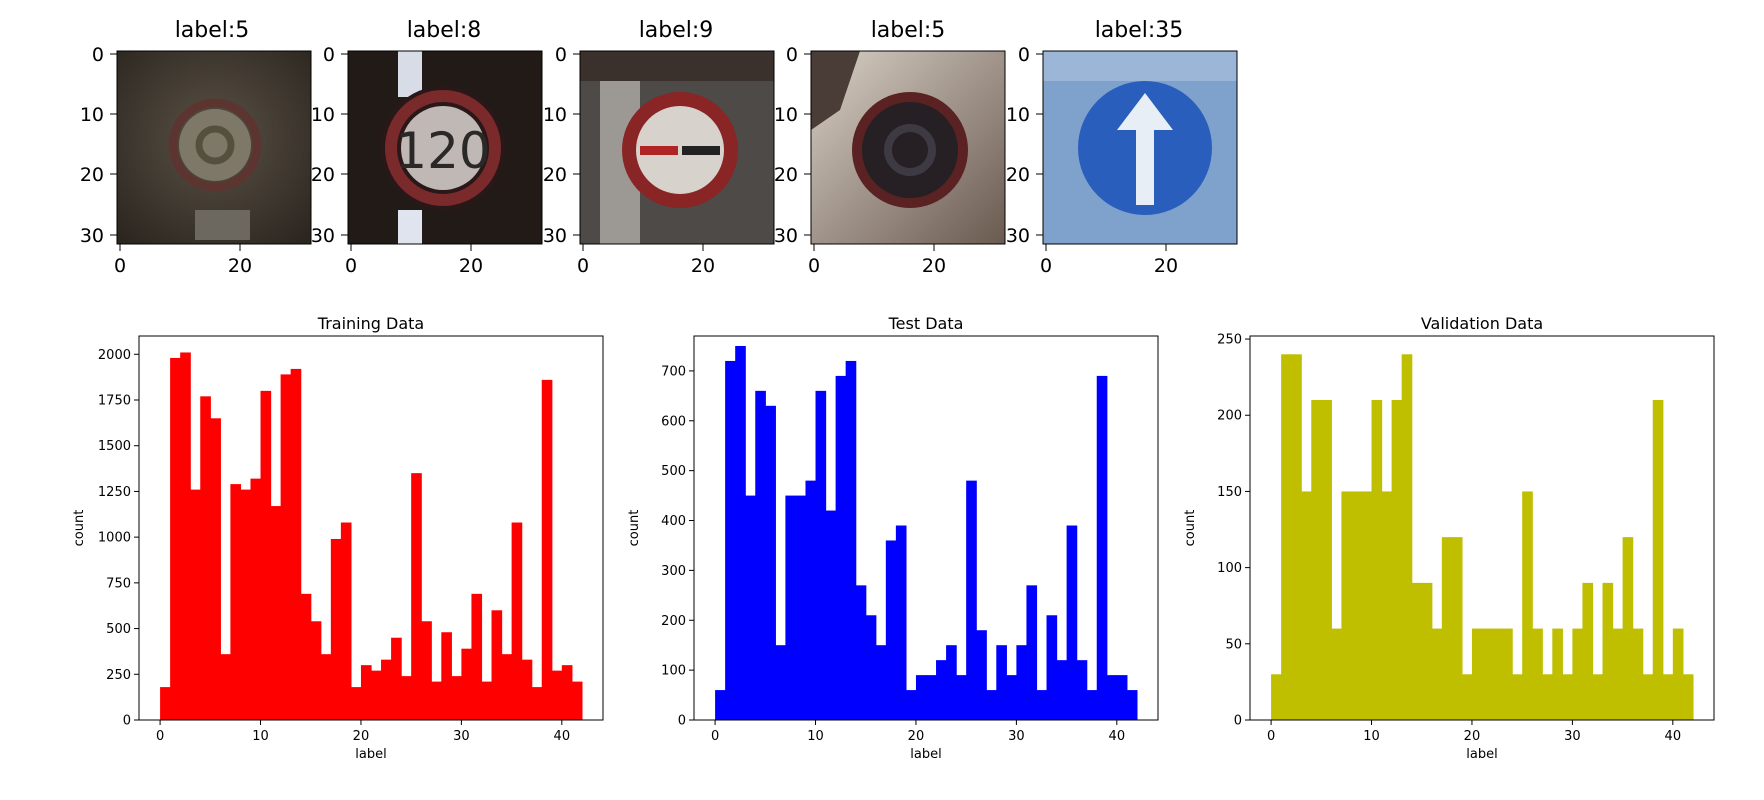 The width and height of the screenshot is (1764, 800). I want to click on y-tick-label: 1500, so click(114, 446).